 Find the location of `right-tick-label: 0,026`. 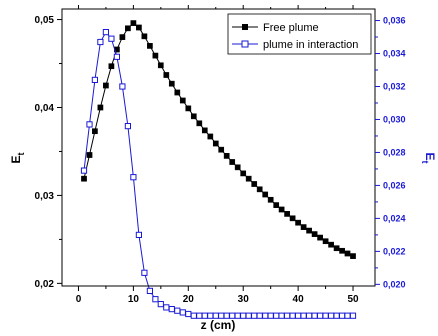

right-tick-label: 0,026 is located at coordinates (394, 185).